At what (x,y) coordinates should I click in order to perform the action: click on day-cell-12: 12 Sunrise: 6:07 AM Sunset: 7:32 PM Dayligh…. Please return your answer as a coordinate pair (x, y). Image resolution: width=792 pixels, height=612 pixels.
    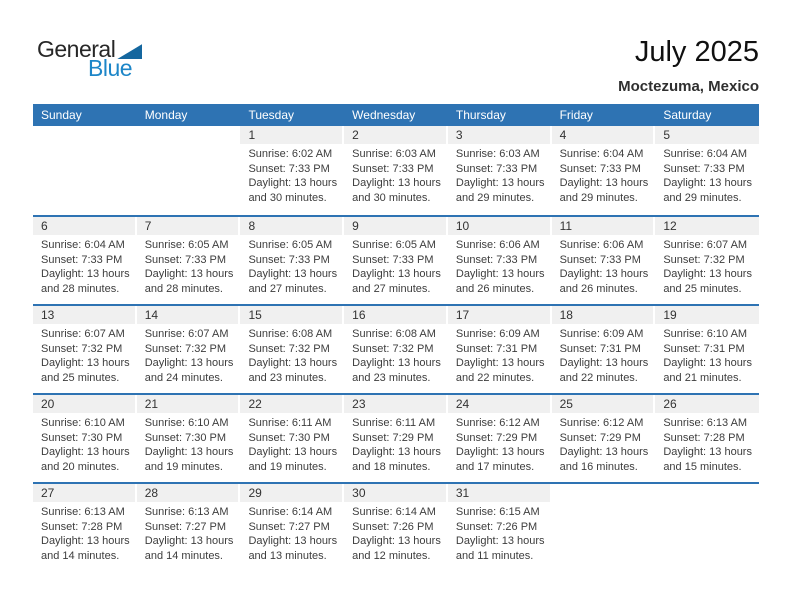
    Looking at the image, I should click on (707, 260).